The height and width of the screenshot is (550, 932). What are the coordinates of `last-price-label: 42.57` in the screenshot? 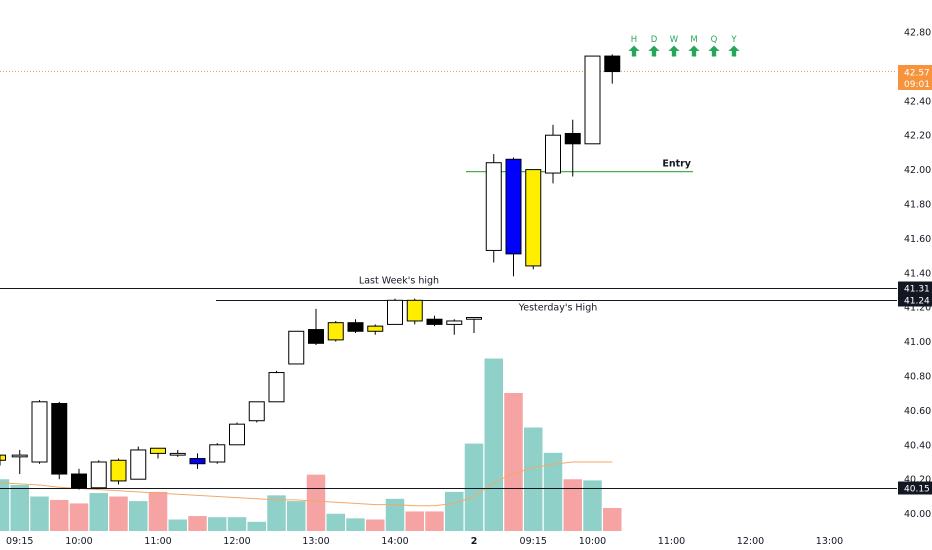 It's located at (917, 74).